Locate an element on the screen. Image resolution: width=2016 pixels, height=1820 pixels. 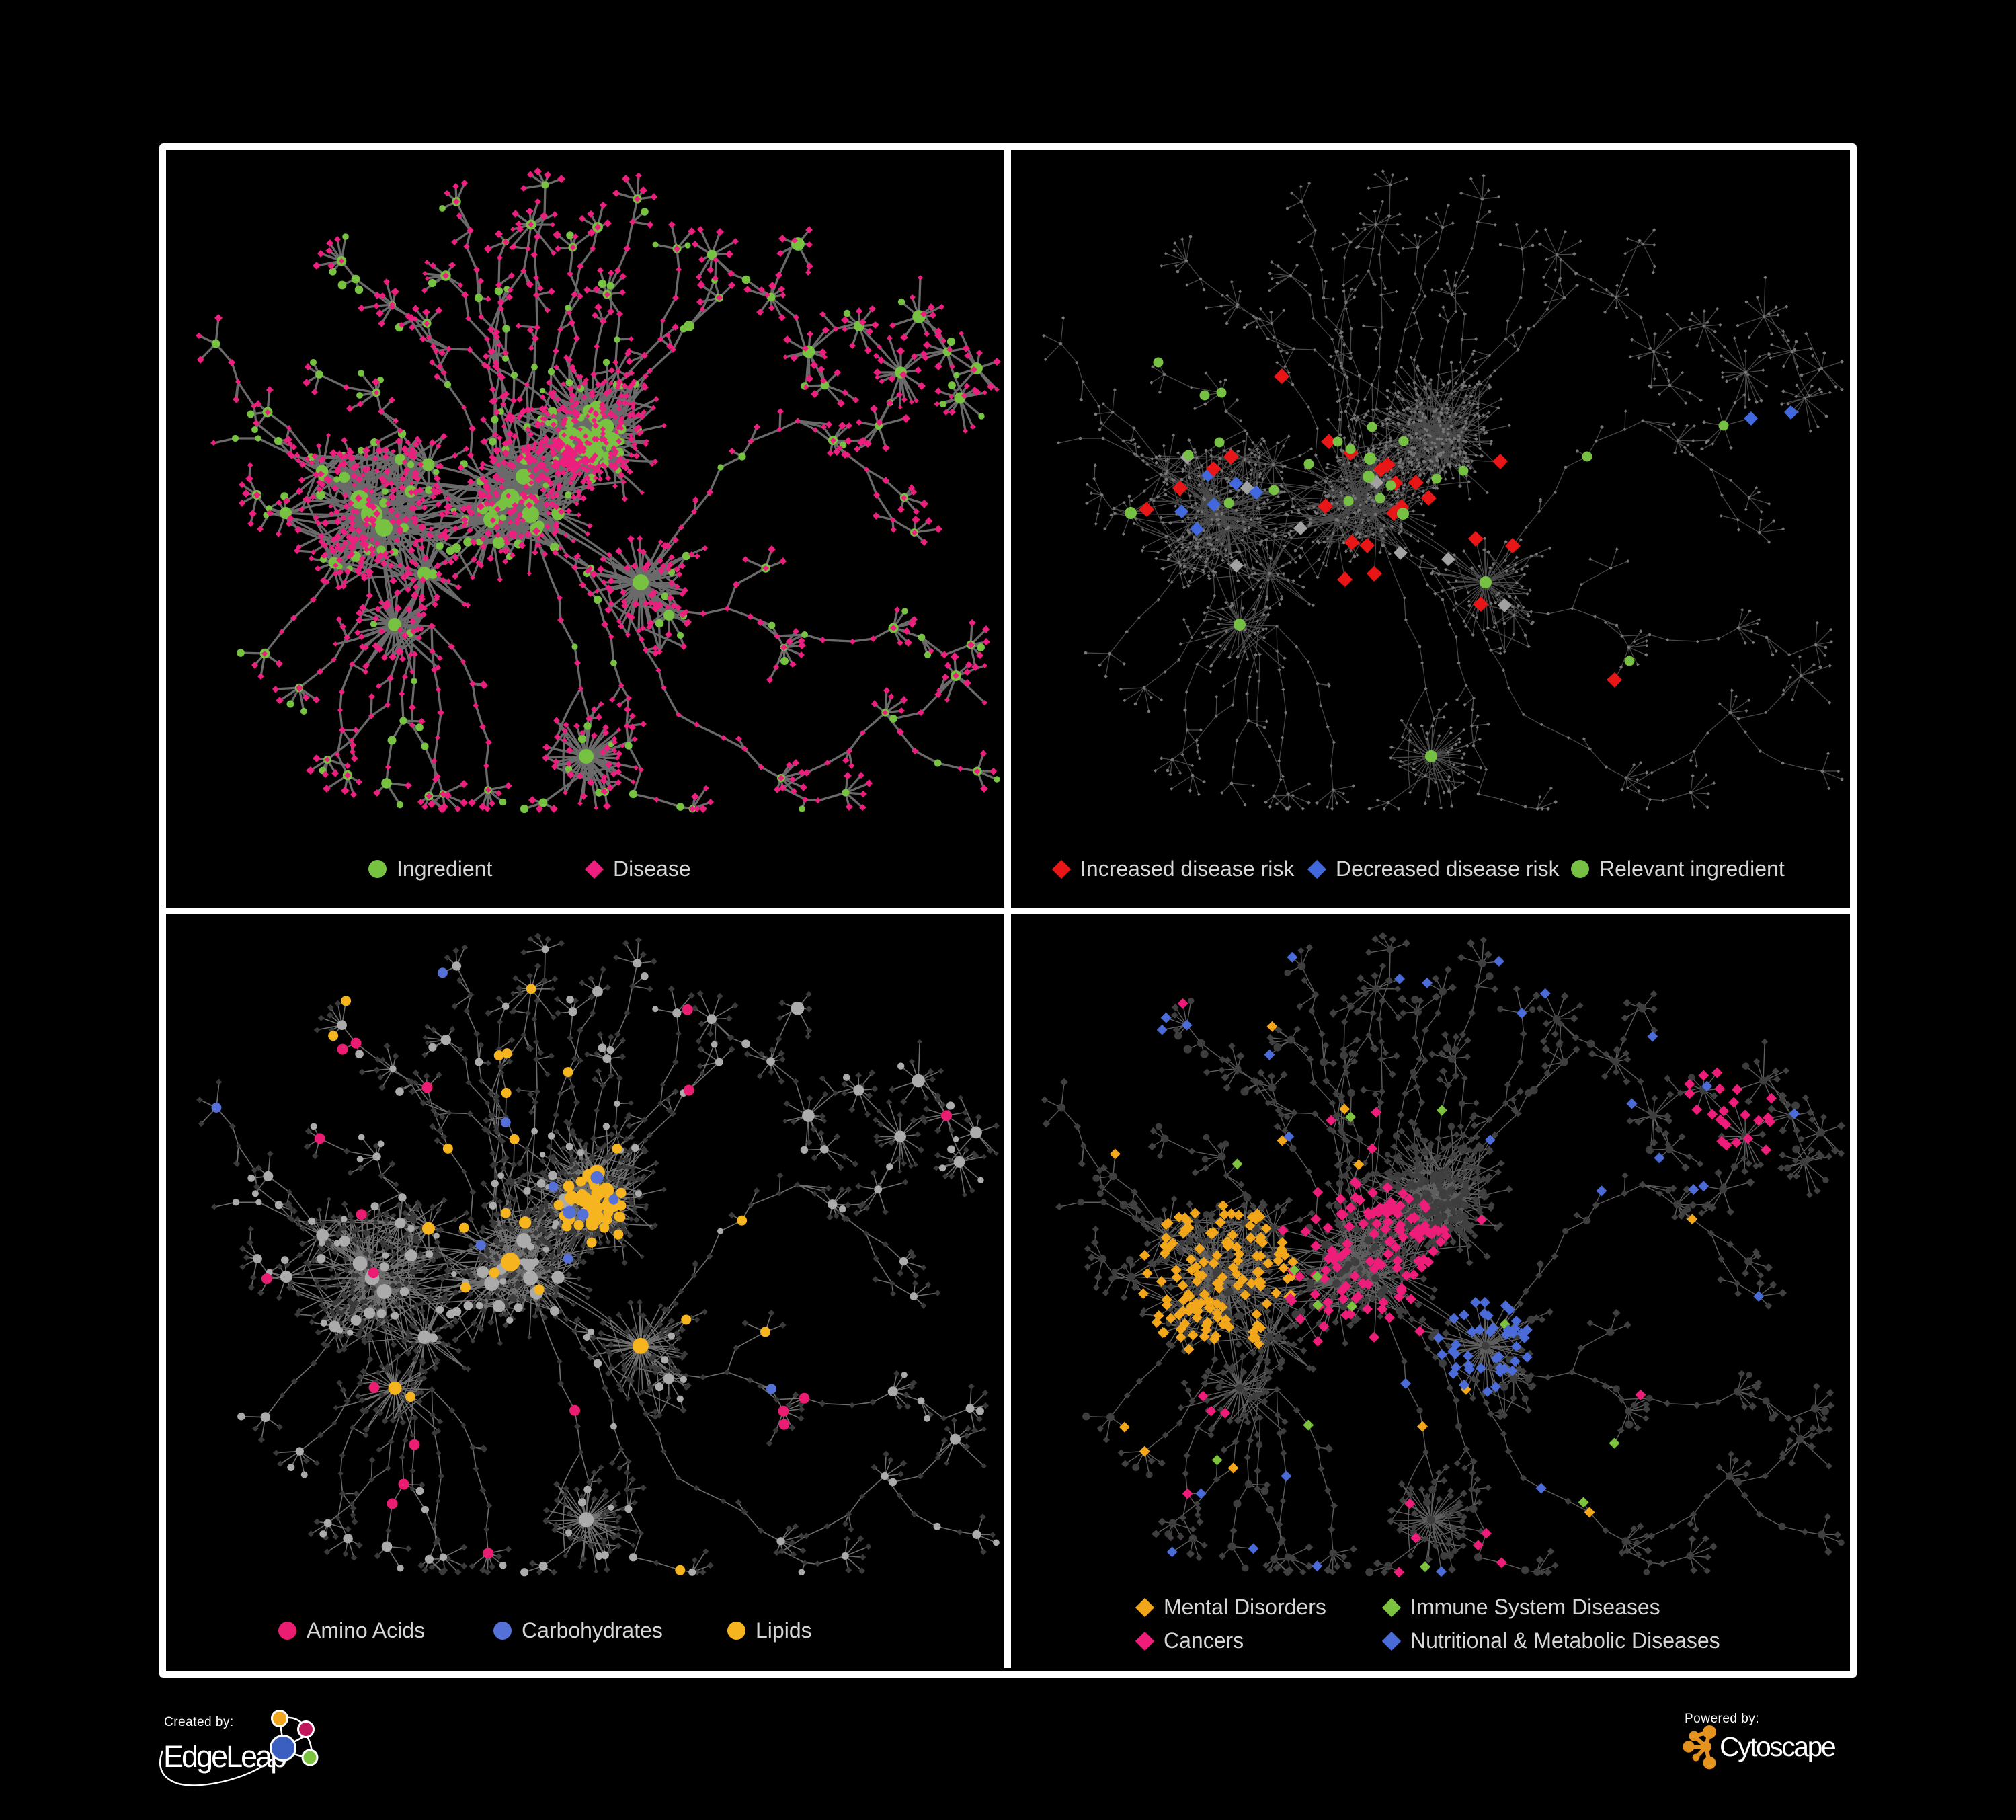
svg-text: Created by: is located at coordinates (199, 1722).